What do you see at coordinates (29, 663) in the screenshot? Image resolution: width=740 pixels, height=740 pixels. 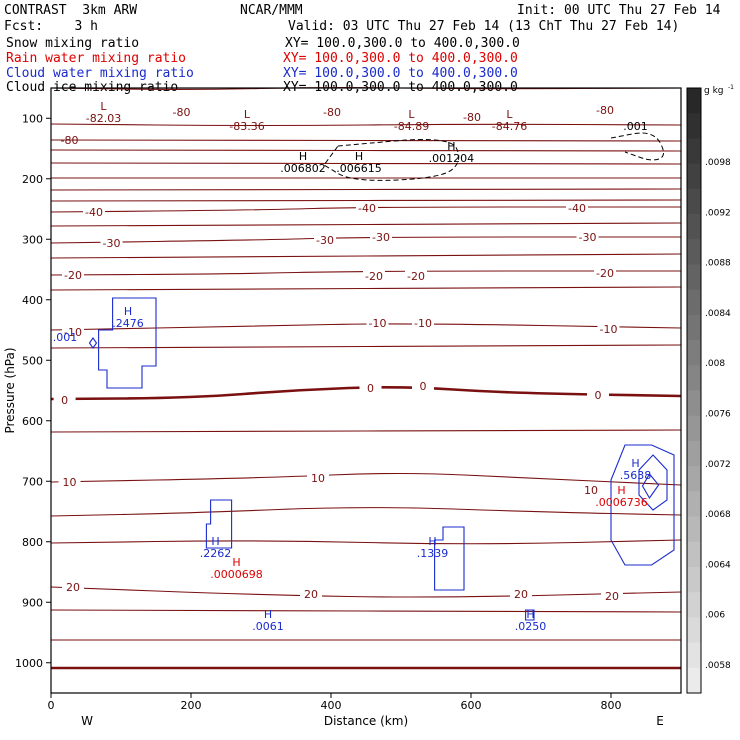 I see `y-tick-label: 1000` at bounding box center [29, 663].